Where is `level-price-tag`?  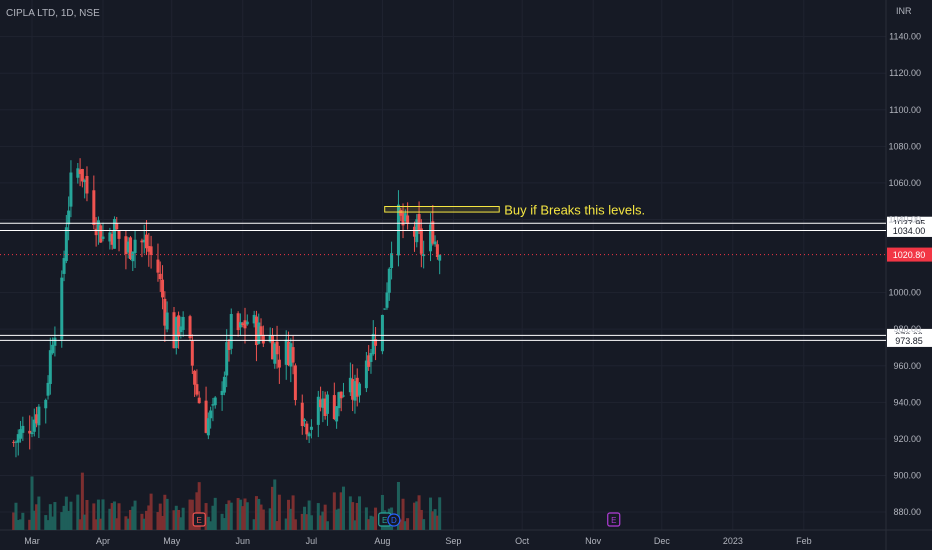
level-price-tag is located at coordinates (909, 340).